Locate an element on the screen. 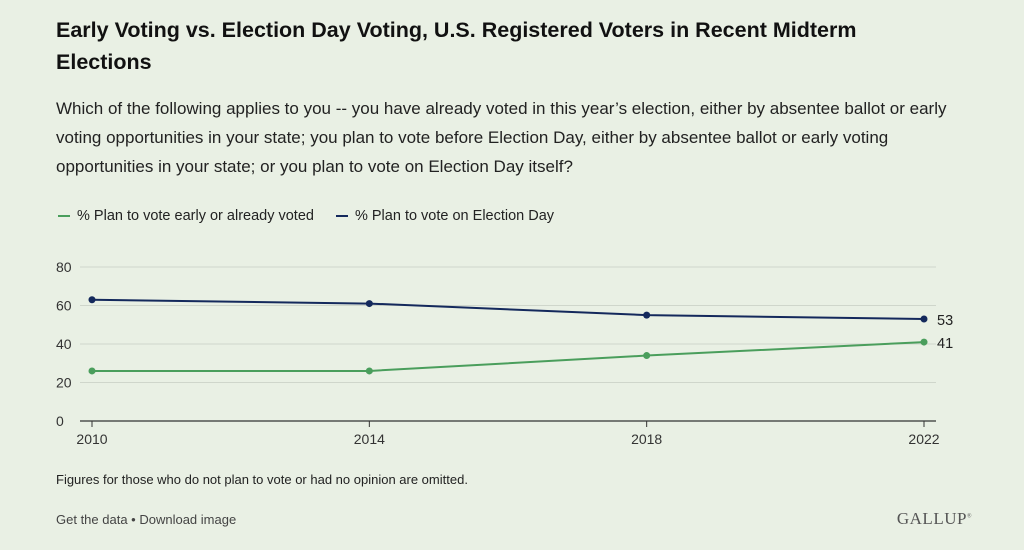 This screenshot has width=1024, height=550. y-tick-label: 0 is located at coordinates (60, 421).